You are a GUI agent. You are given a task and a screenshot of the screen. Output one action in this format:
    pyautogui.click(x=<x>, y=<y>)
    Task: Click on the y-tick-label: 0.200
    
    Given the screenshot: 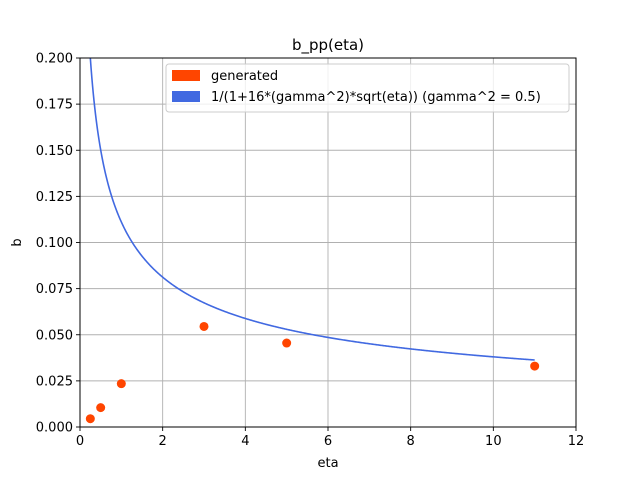 What is the action you would take?
    pyautogui.click(x=54, y=59)
    